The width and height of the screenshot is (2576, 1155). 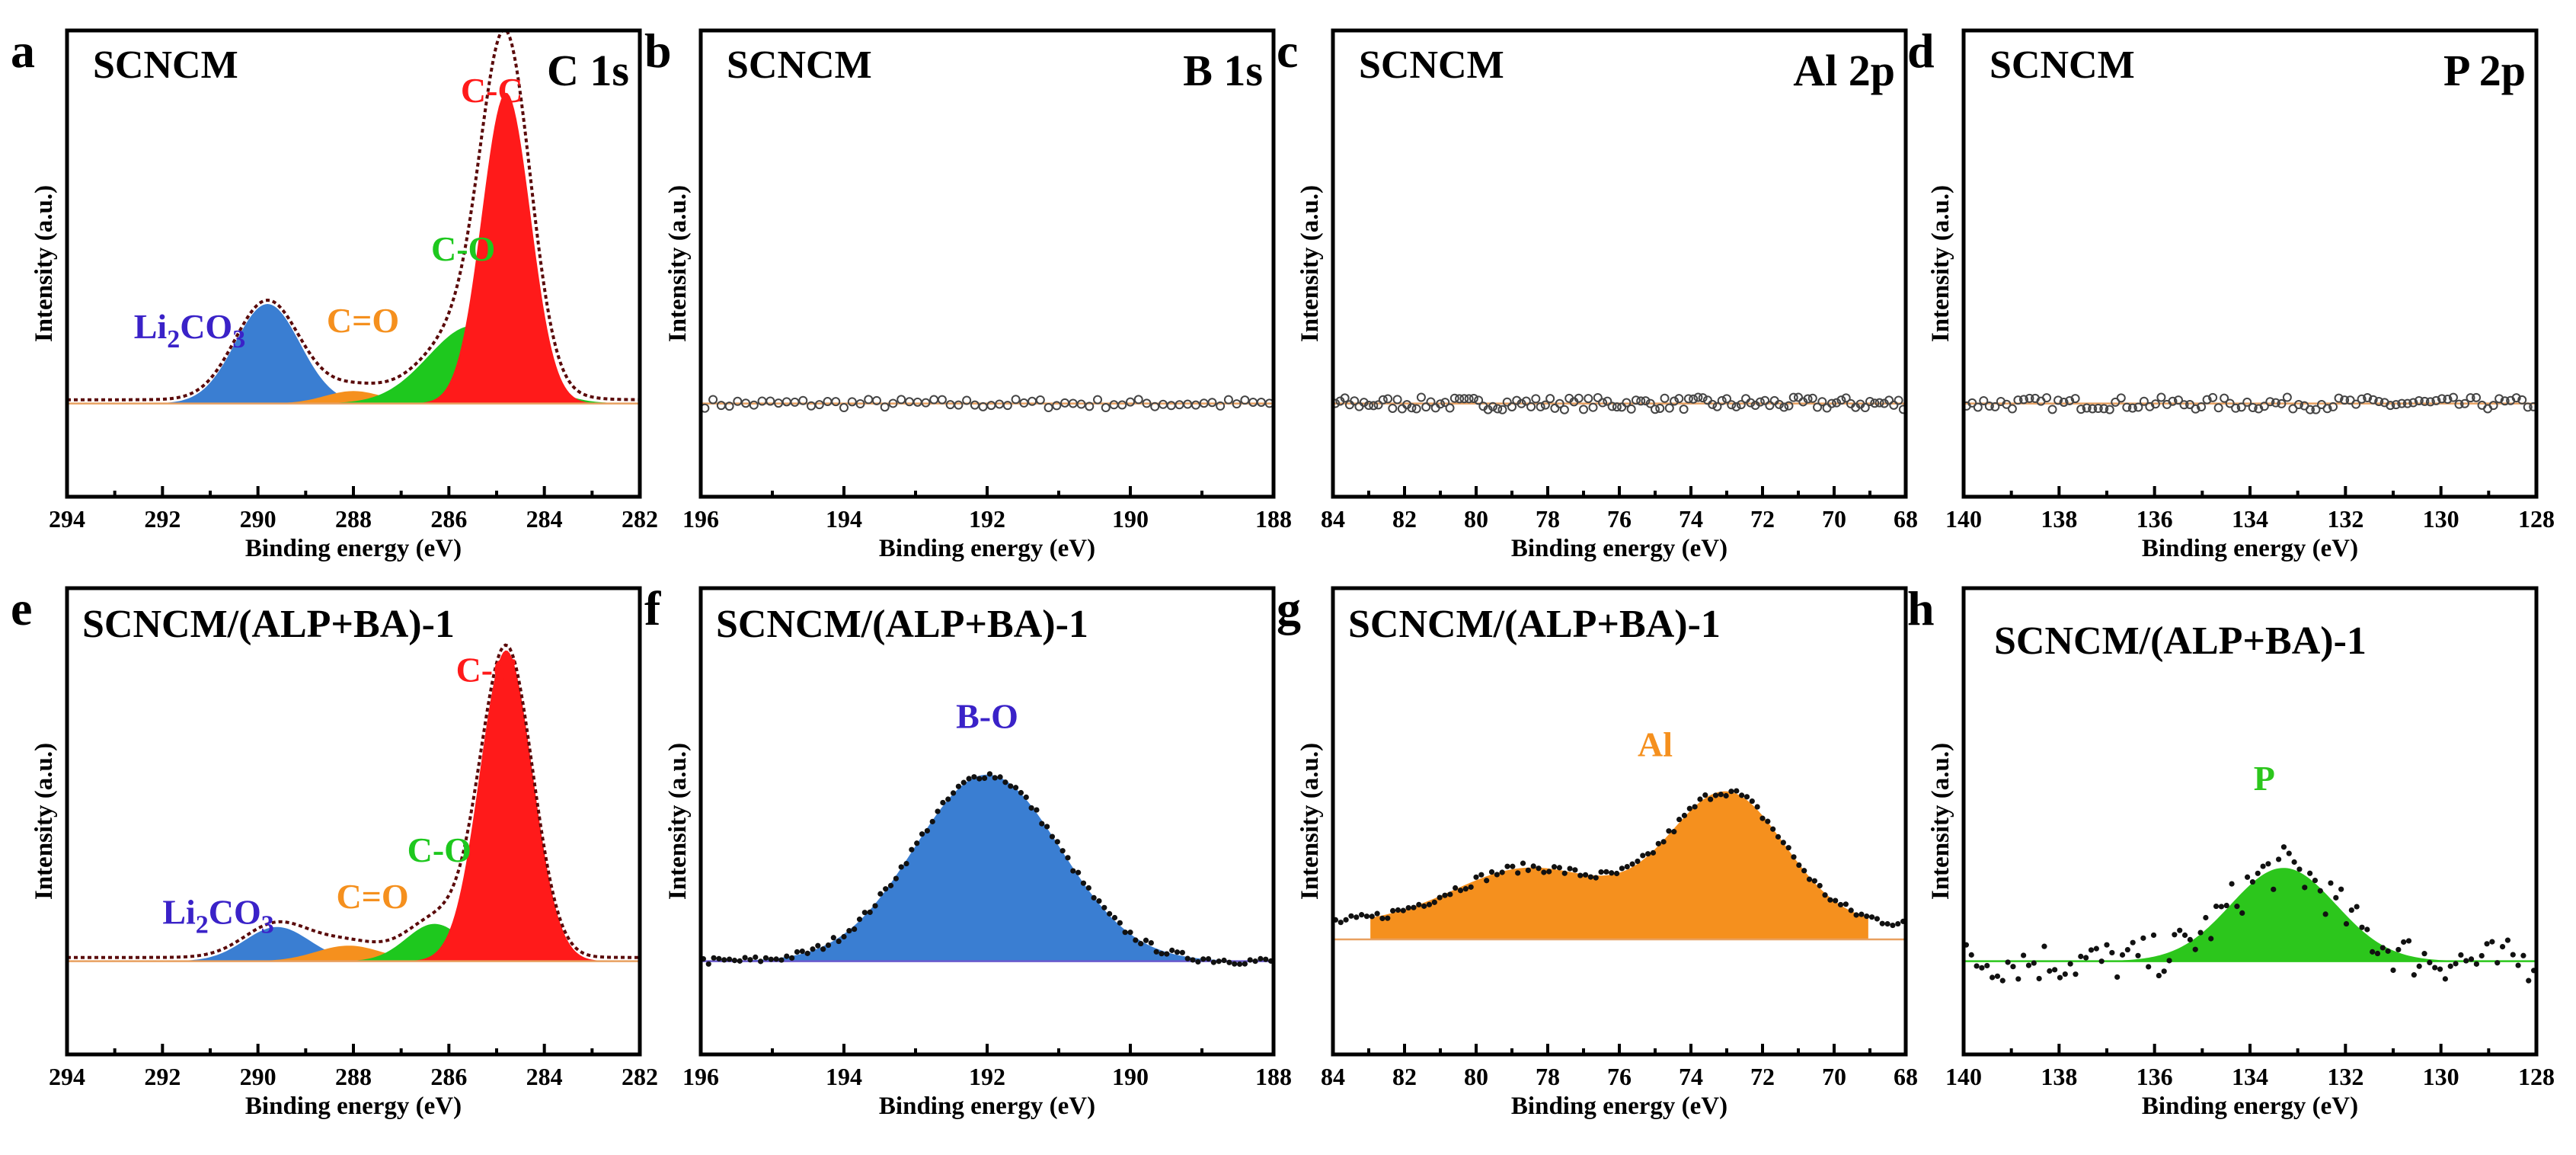 I want to click on x-tick-label: 130, so click(x=2441, y=1076).